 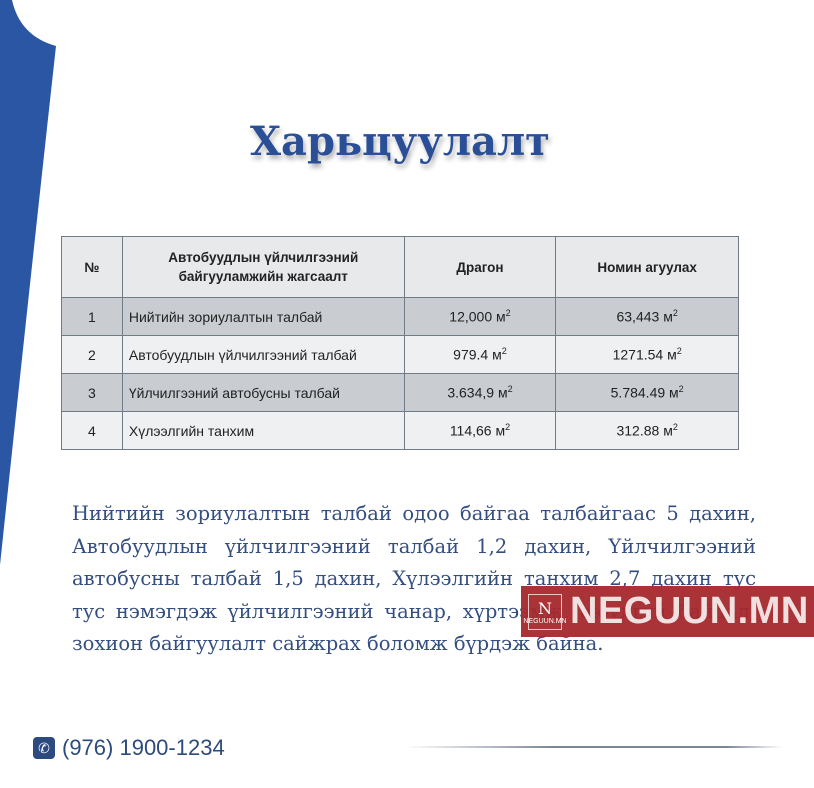 I want to click on contact-phone: ✆ (976) 1900-1234, so click(x=129, y=748).